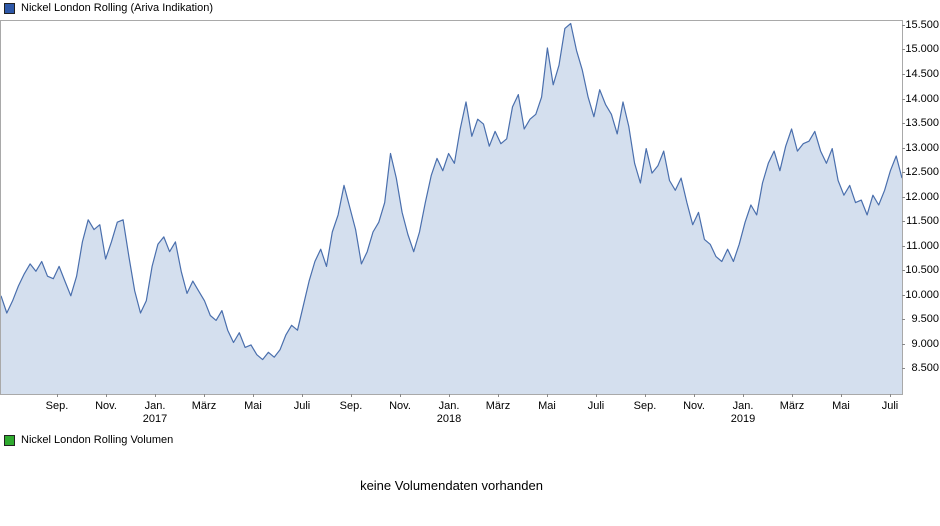  I want to click on y-tick-label: 11.500, so click(922, 221).